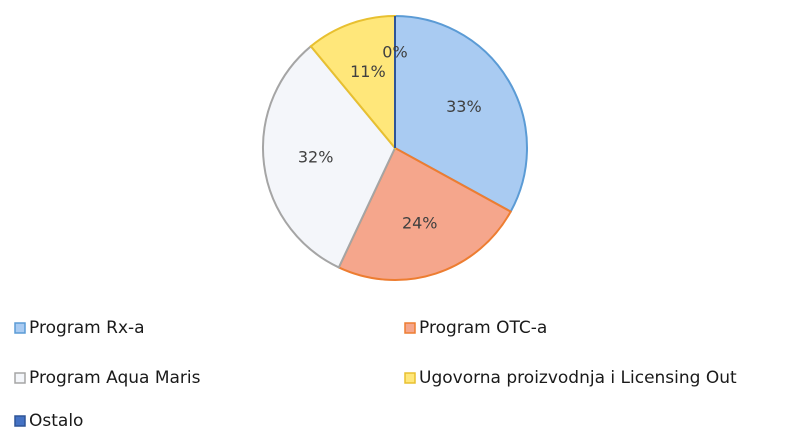 The width and height of the screenshot is (788, 430). I want to click on legend-text: Program Aqua Maris, so click(115, 378).